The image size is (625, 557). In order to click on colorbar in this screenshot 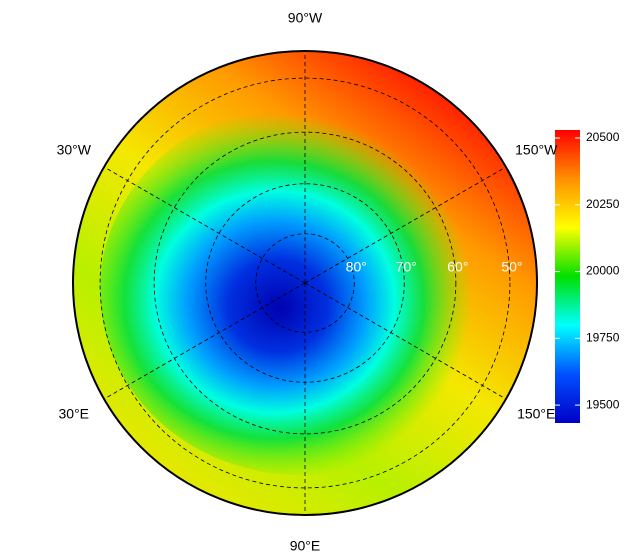, I will do `click(567, 276)`.